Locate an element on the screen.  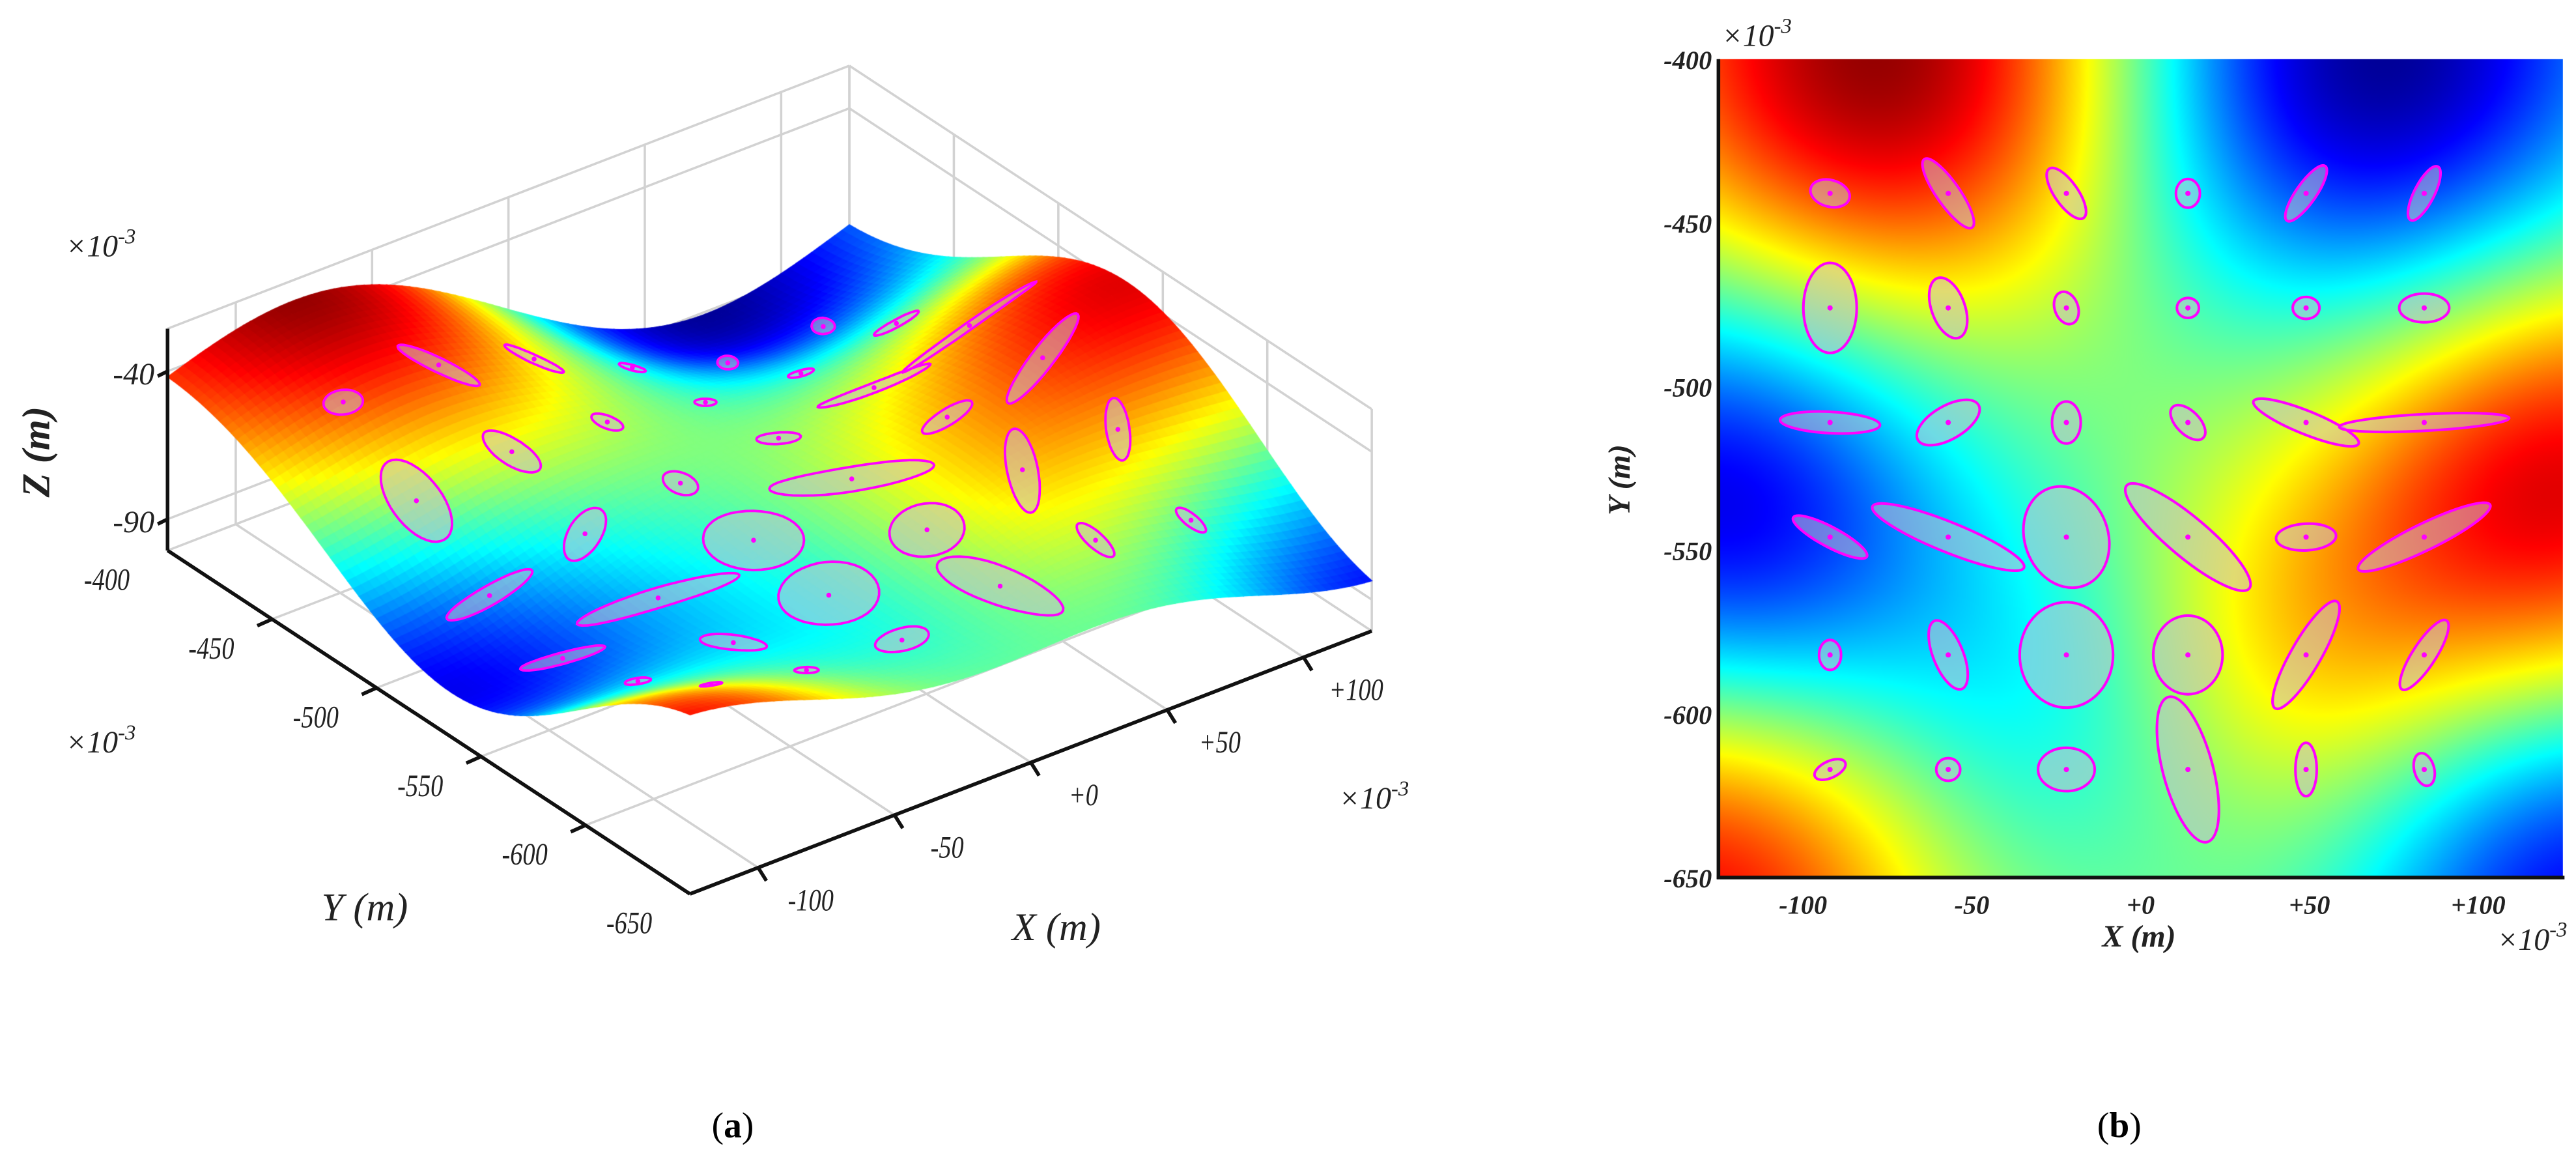
panel-b-y-tick-label: -400 is located at coordinates (1687, 60).